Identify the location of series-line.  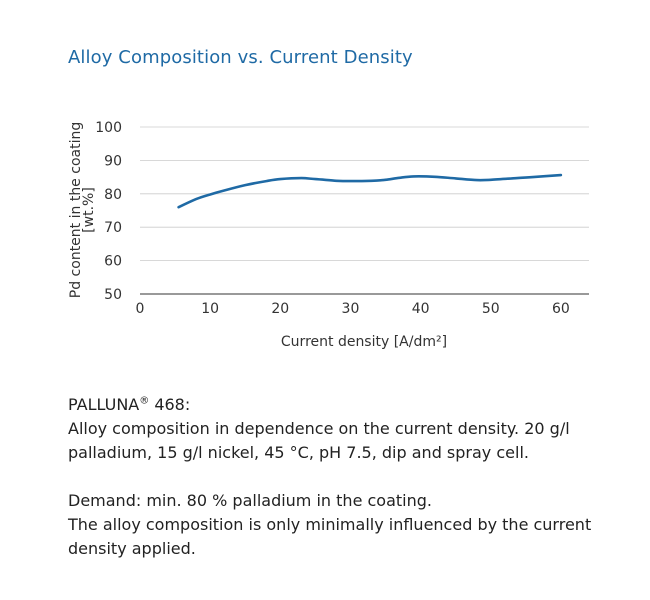
(370, 191).